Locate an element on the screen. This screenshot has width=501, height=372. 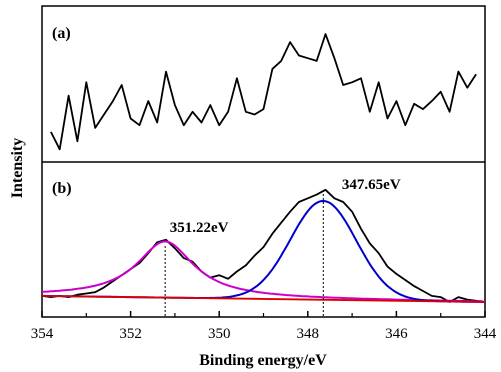
x-tick-label: 346 is located at coordinates (396, 334).